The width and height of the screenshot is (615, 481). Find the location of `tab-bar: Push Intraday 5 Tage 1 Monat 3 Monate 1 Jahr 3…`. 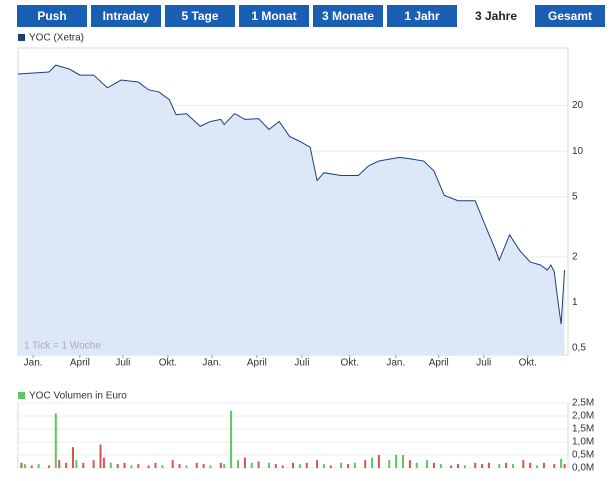

tab-bar: Push Intraday 5 Tage 1 Monat 3 Monate 1 Jahr 3… is located at coordinates (311, 16).